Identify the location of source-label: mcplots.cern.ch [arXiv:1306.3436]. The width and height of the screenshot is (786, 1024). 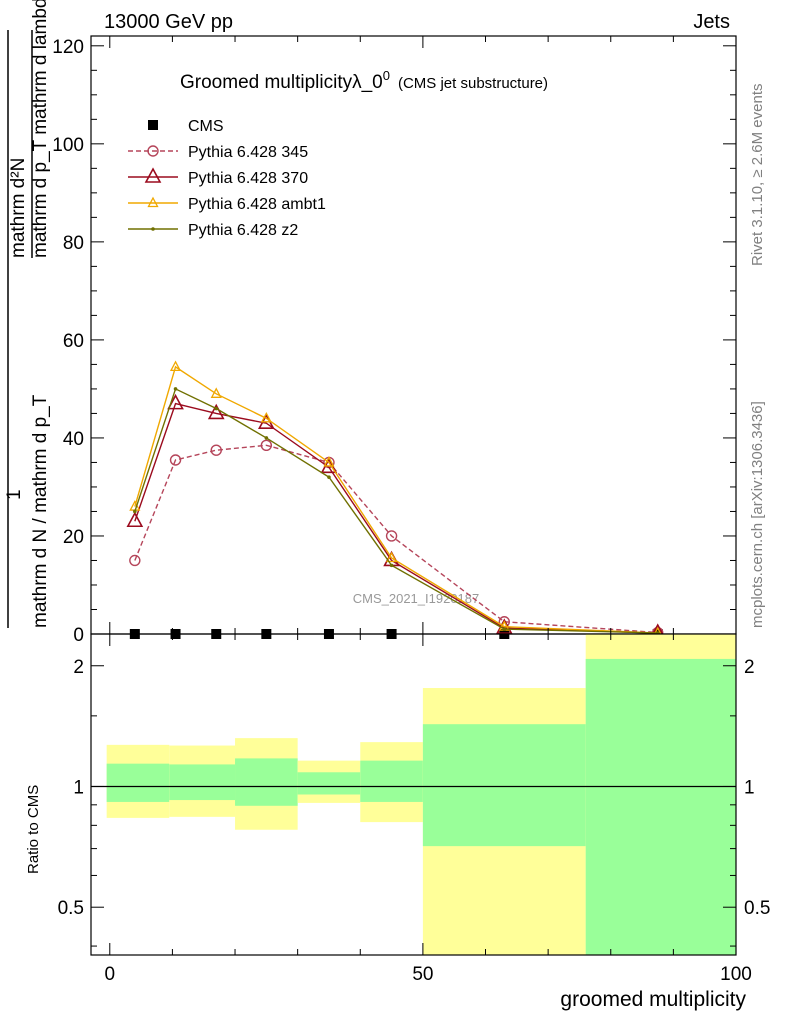
(757, 514).